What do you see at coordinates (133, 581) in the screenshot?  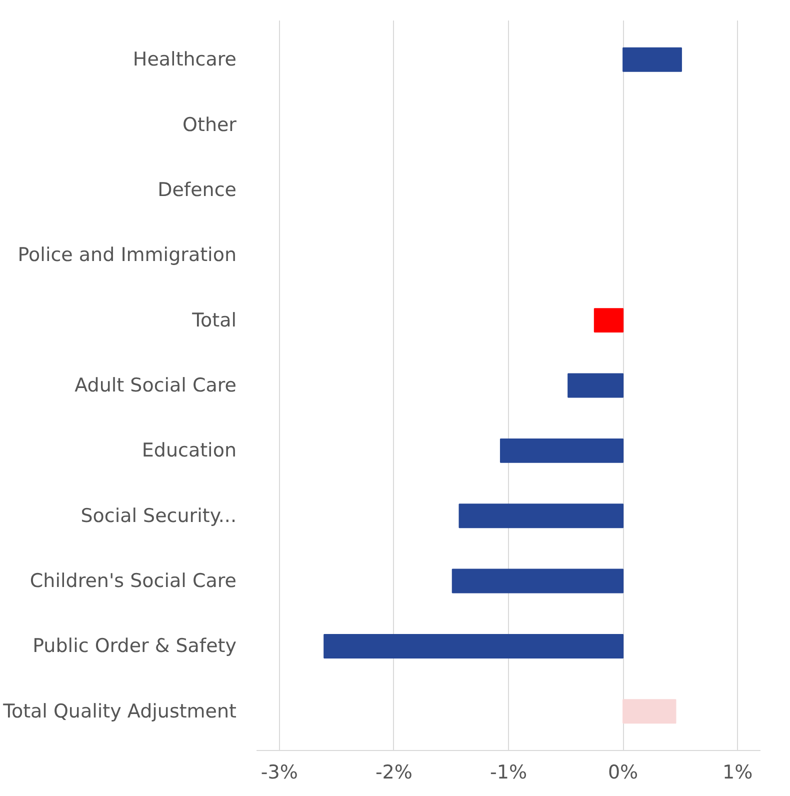 I see `y-tick-label: Children's Social Care` at bounding box center [133, 581].